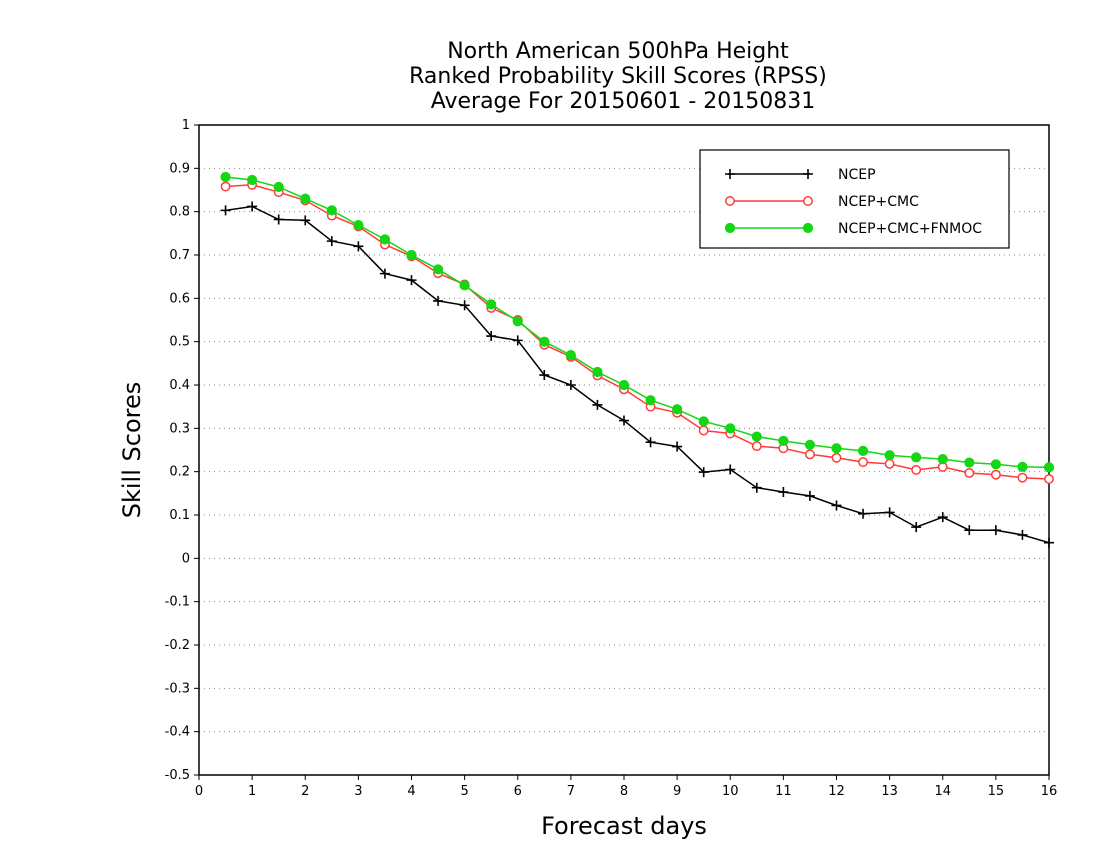 Image resolution: width=1100 pixels, height=850 pixels. What do you see at coordinates (624, 791) in the screenshot?
I see `x-tick-label: 8` at bounding box center [624, 791].